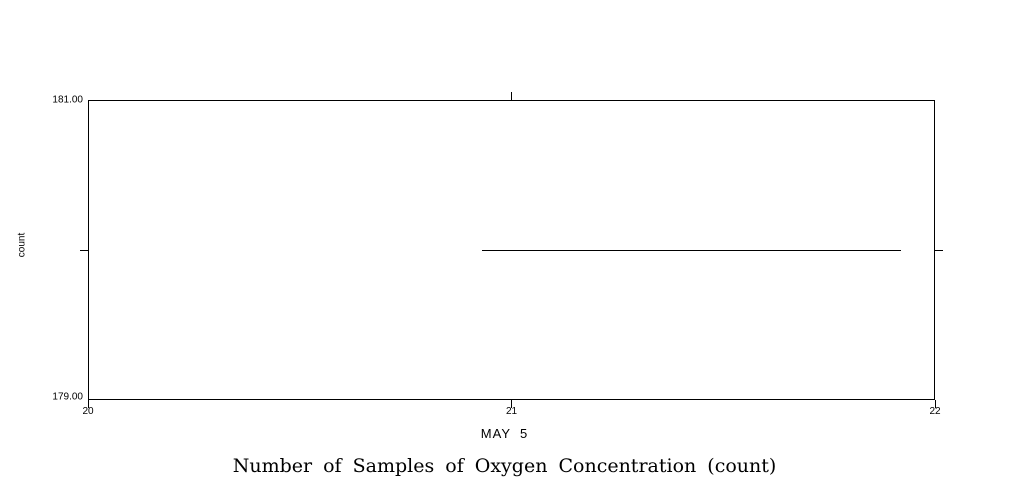  I want to click on y-tick-label-179: 179.00, so click(67, 397).